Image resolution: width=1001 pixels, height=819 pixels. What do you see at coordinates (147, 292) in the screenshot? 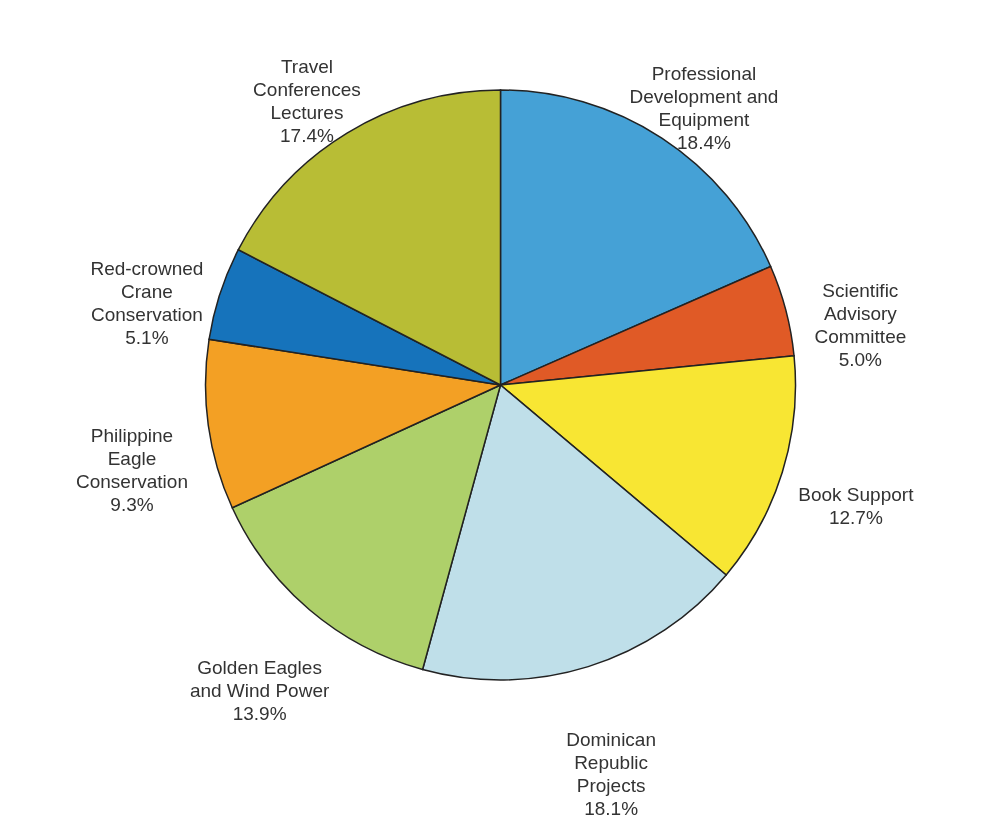
I see `slice-label: Red-crowned Crane Conservation` at bounding box center [147, 292].